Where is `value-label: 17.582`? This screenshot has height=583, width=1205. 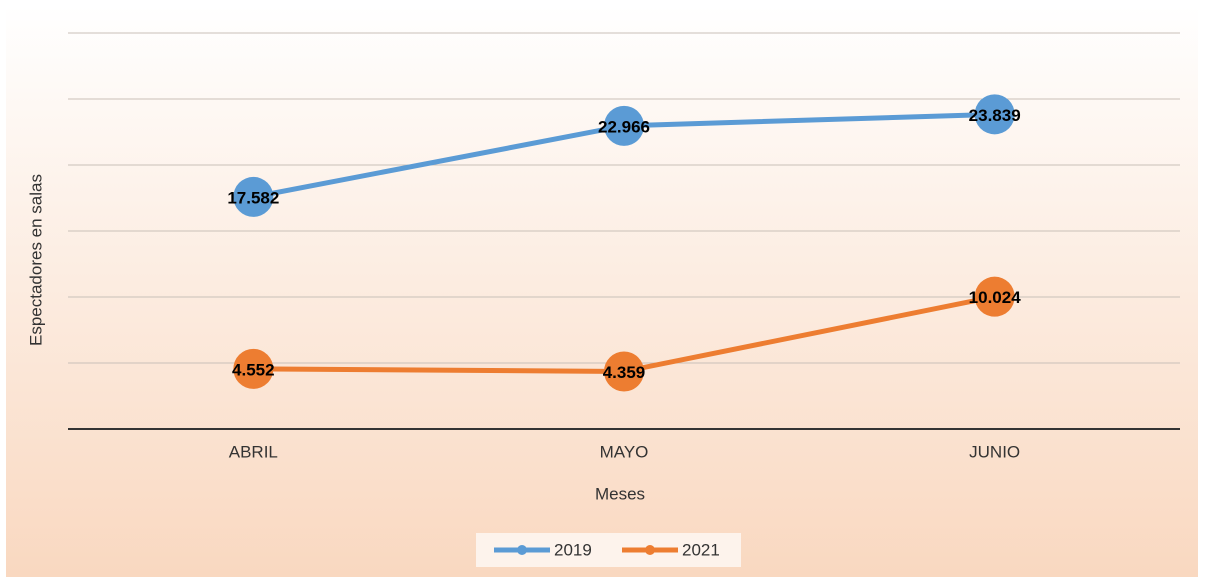 value-label: 17.582 is located at coordinates (253, 197).